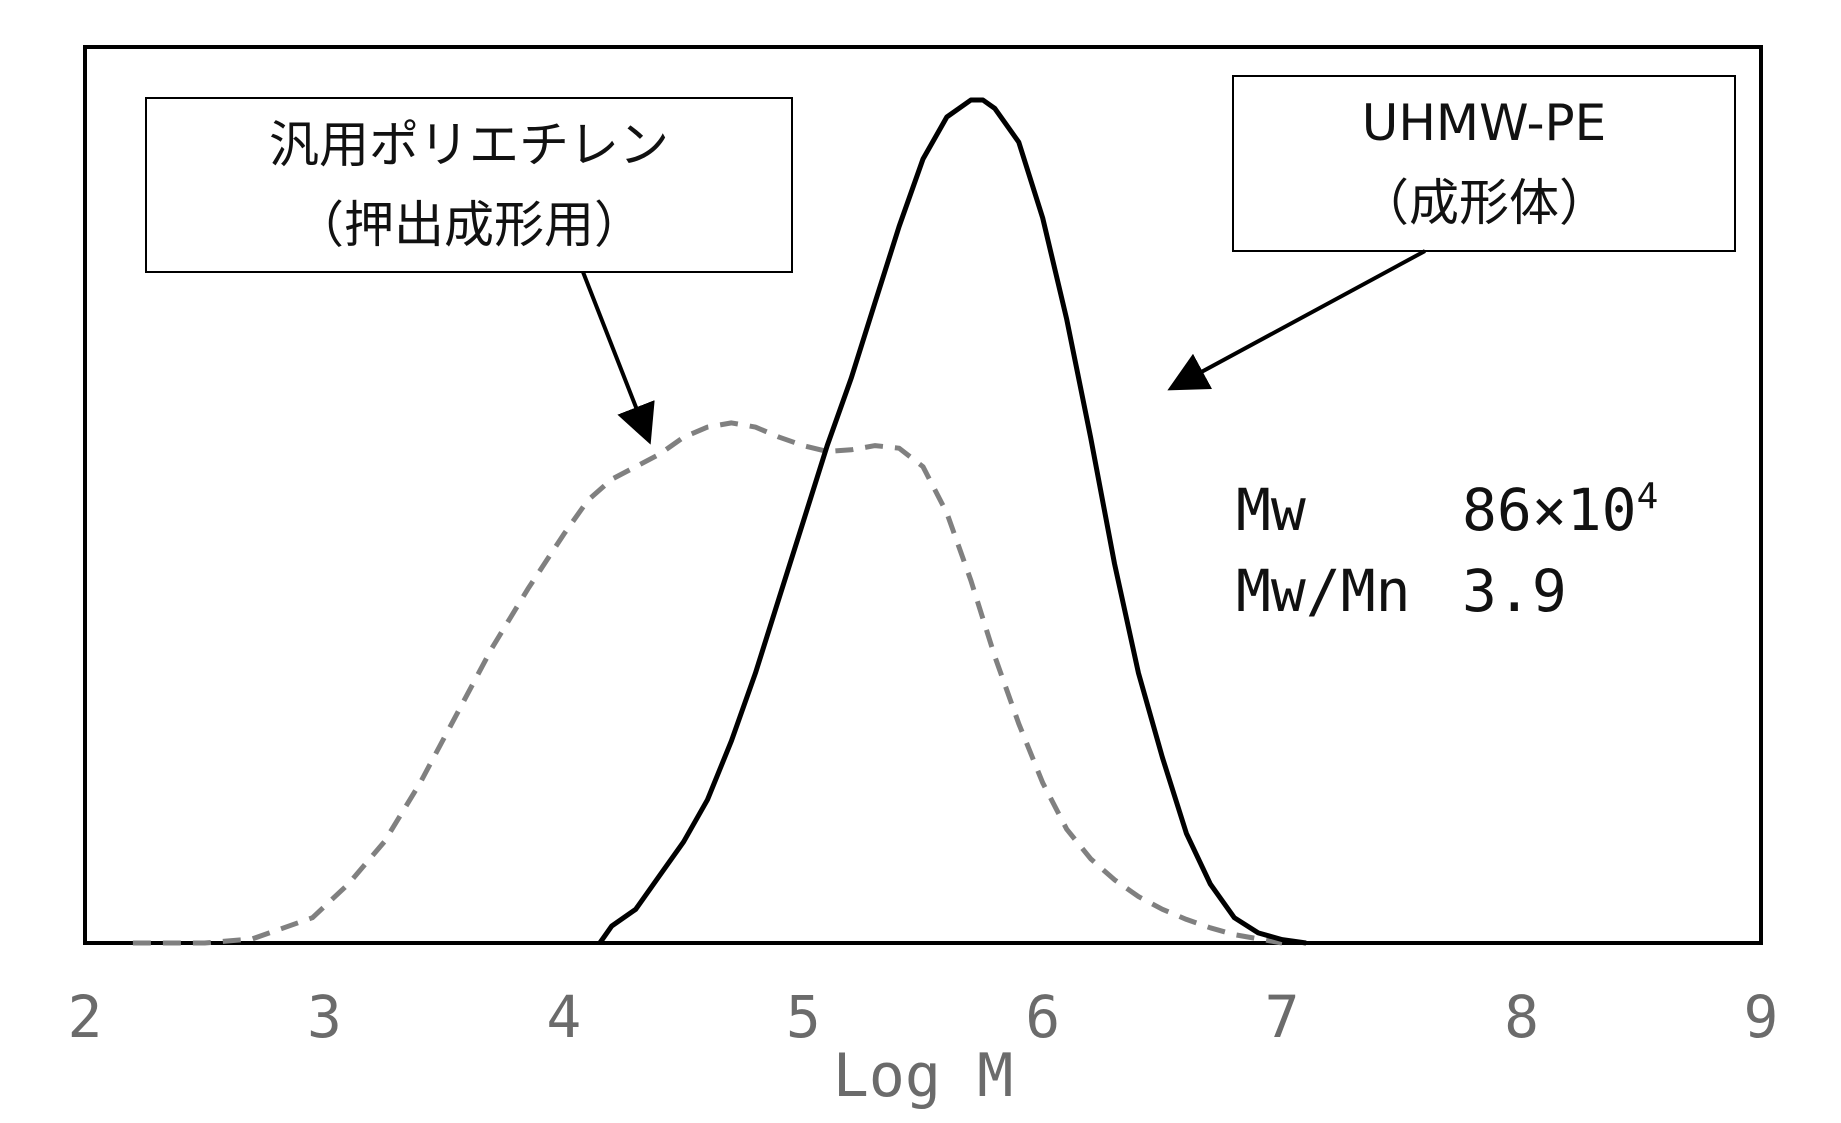  Describe the element at coordinates (1549, 510) in the screenshot. I see `stat-mw-value-base: 86×10` at that location.